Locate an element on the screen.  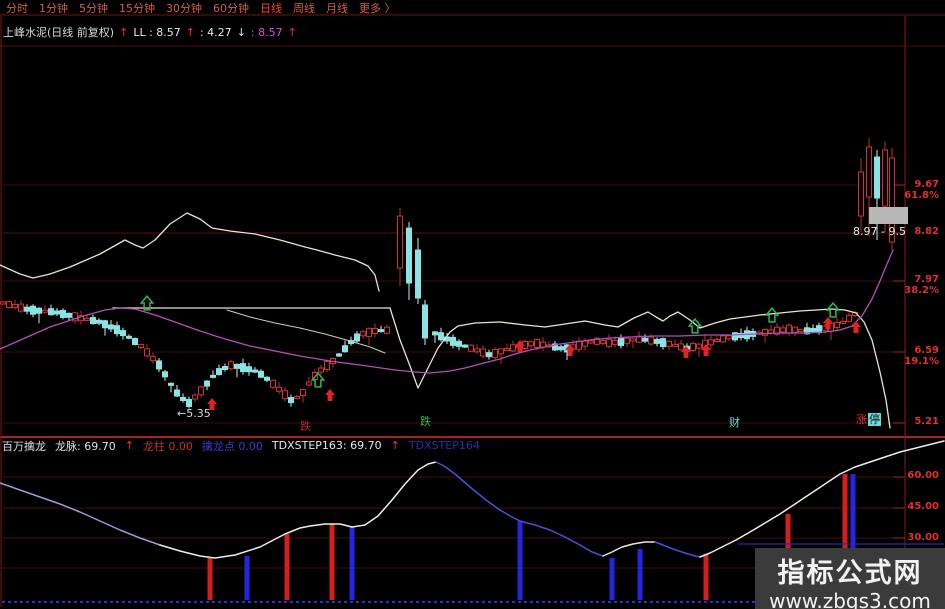
menu-item-15min: 15分钟 is located at coordinates (137, 8).